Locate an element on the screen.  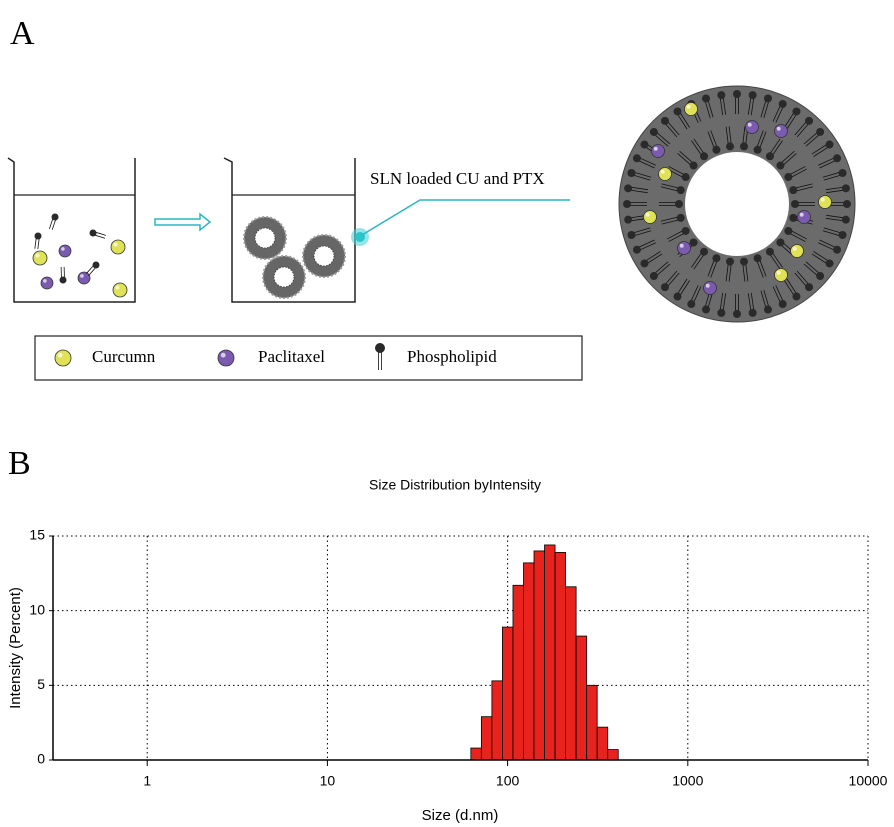
annotation: SLN loaded CU and PTX is located at coordinates (457, 178).